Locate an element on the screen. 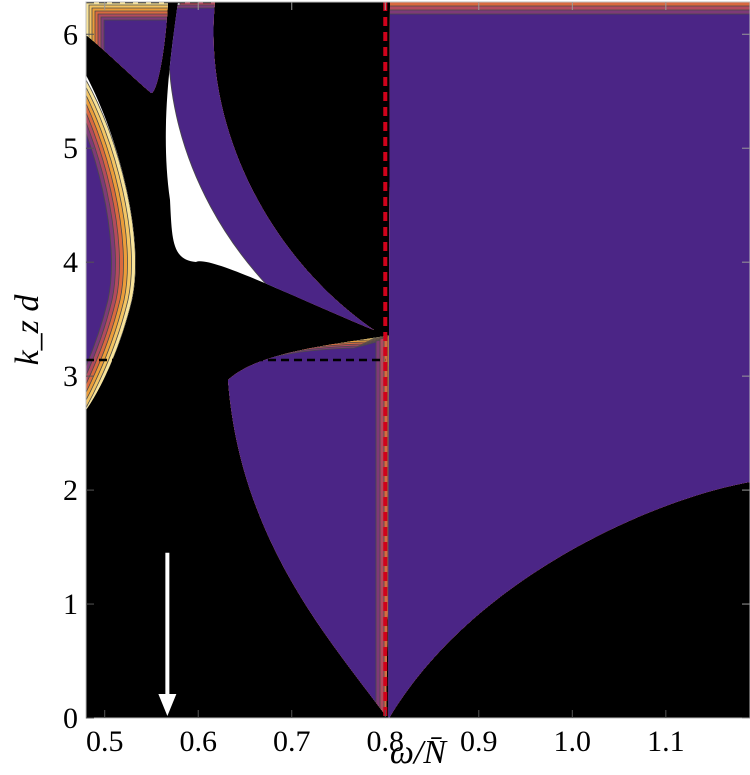  left-side-bands is located at coordinates (111, 244).